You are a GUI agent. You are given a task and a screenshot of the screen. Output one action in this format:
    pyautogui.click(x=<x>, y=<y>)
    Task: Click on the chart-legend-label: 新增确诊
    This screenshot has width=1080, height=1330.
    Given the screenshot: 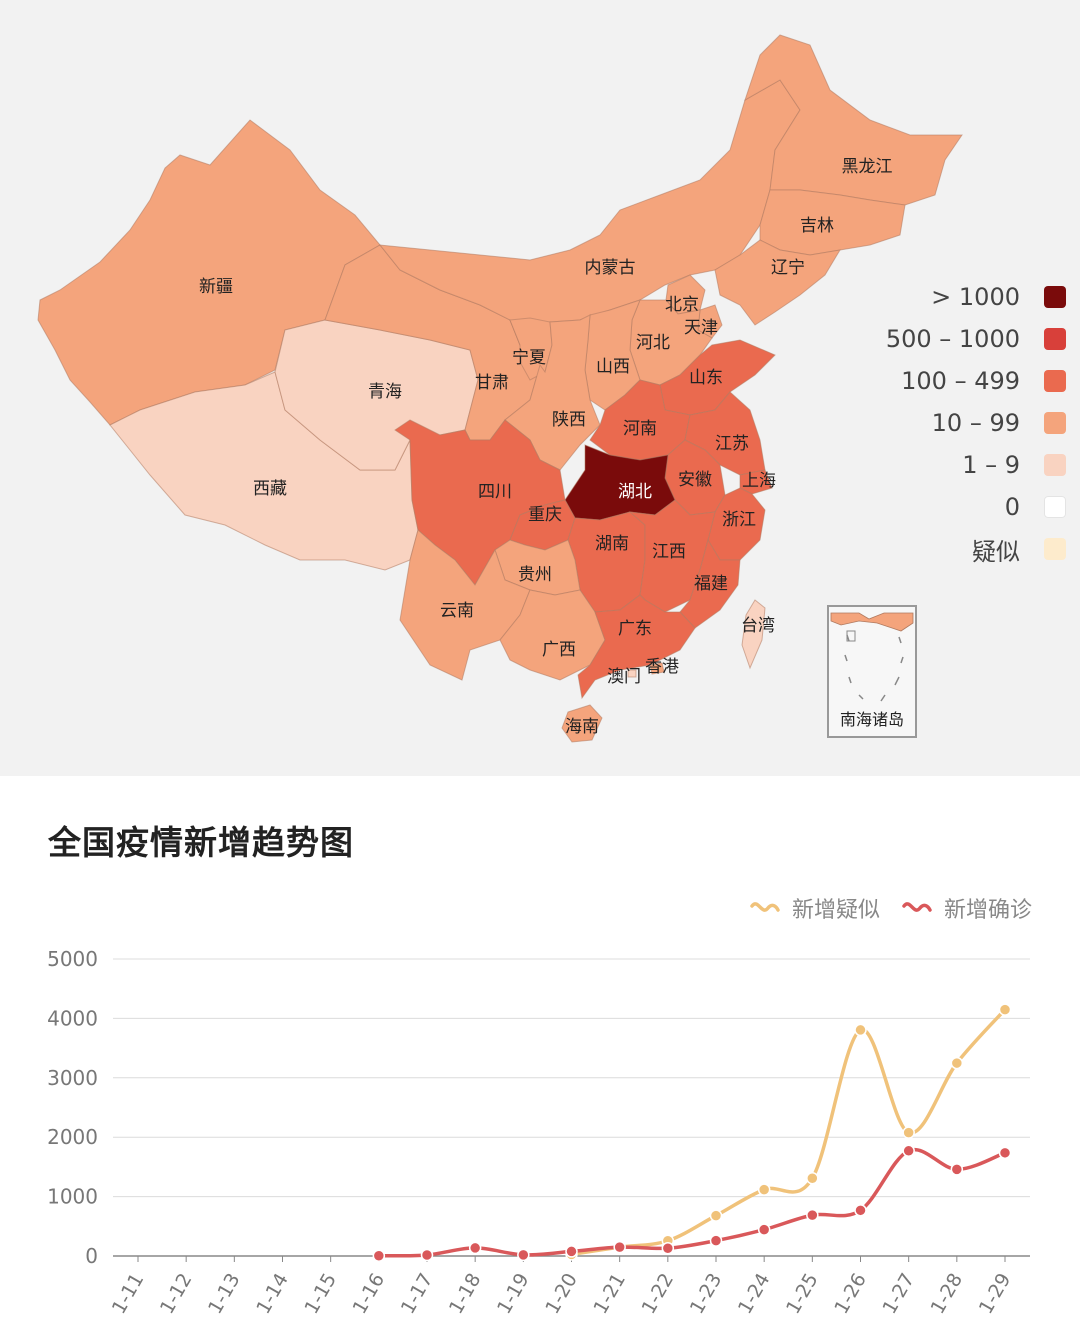 What is the action you would take?
    pyautogui.click(x=987, y=910)
    